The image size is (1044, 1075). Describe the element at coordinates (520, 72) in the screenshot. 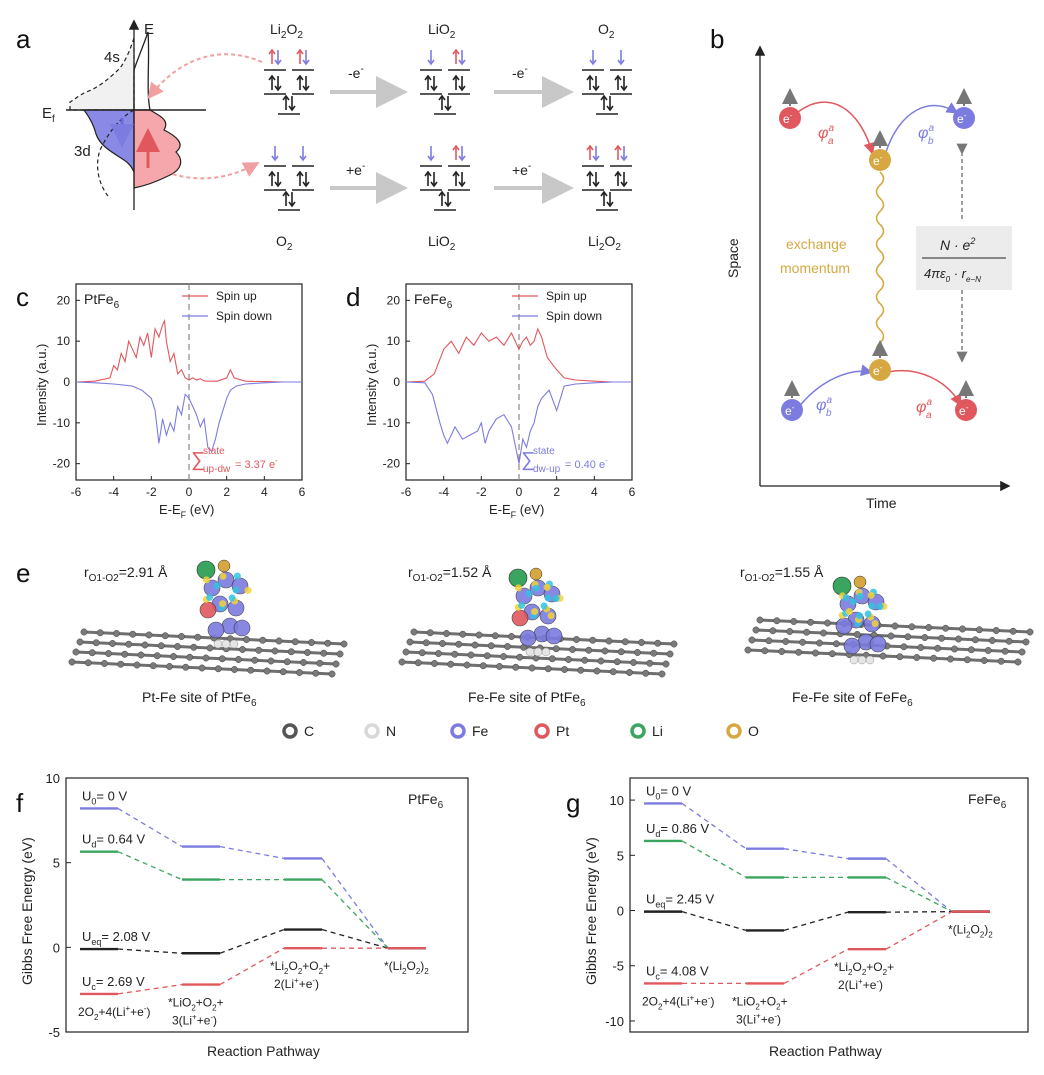

I see `top-step2-label: -e-` at that location.